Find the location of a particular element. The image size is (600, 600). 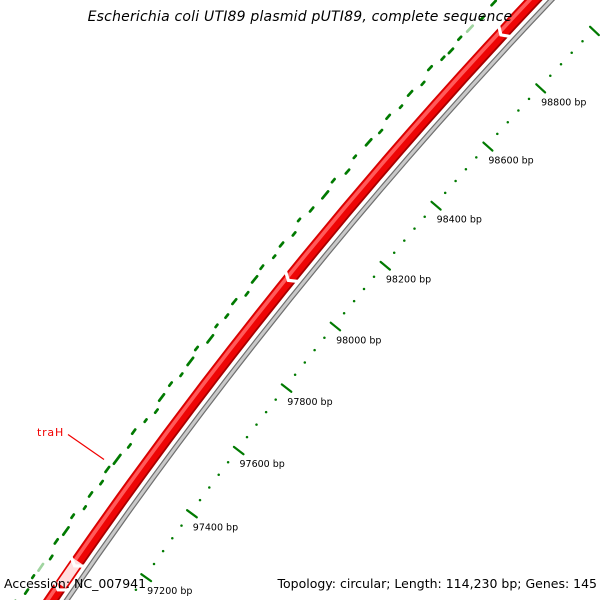

ruler-bp-label: 98600 bp is located at coordinates (510, 161).